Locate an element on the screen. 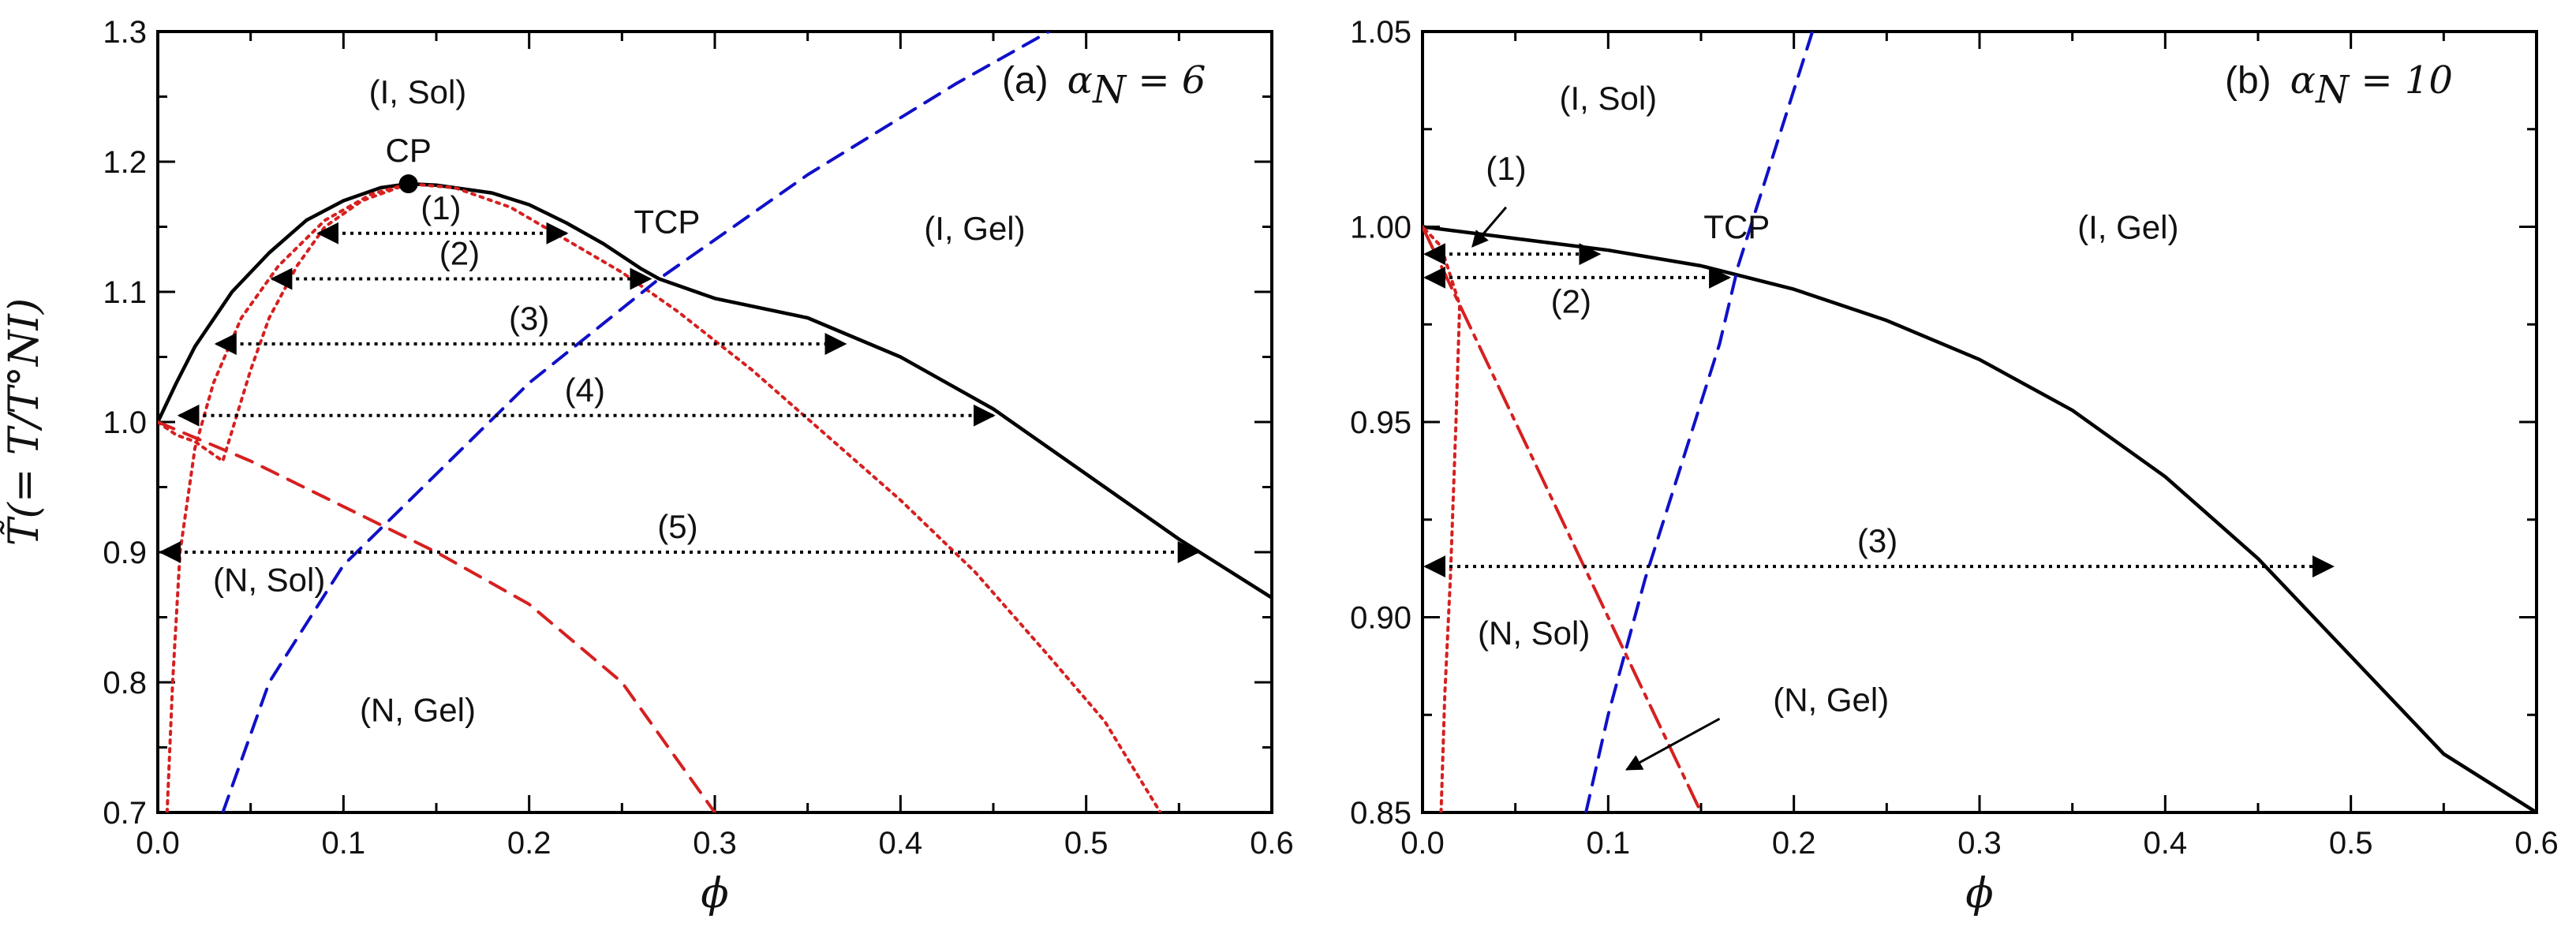 The width and height of the screenshot is (2576, 930). tie-line-label: (2) is located at coordinates (459, 254).